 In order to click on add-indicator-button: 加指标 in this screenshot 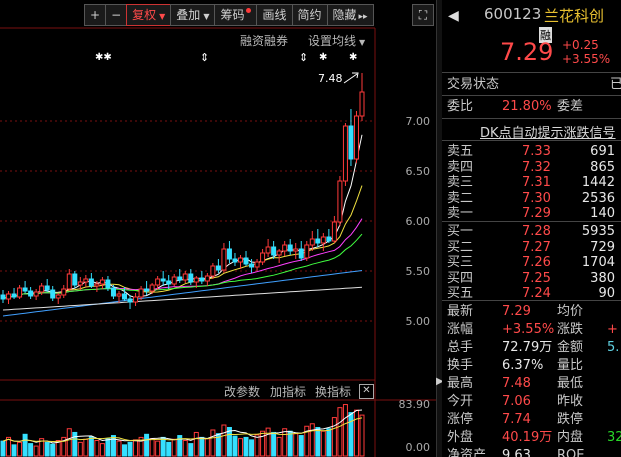, I will do `click(288, 392)`.